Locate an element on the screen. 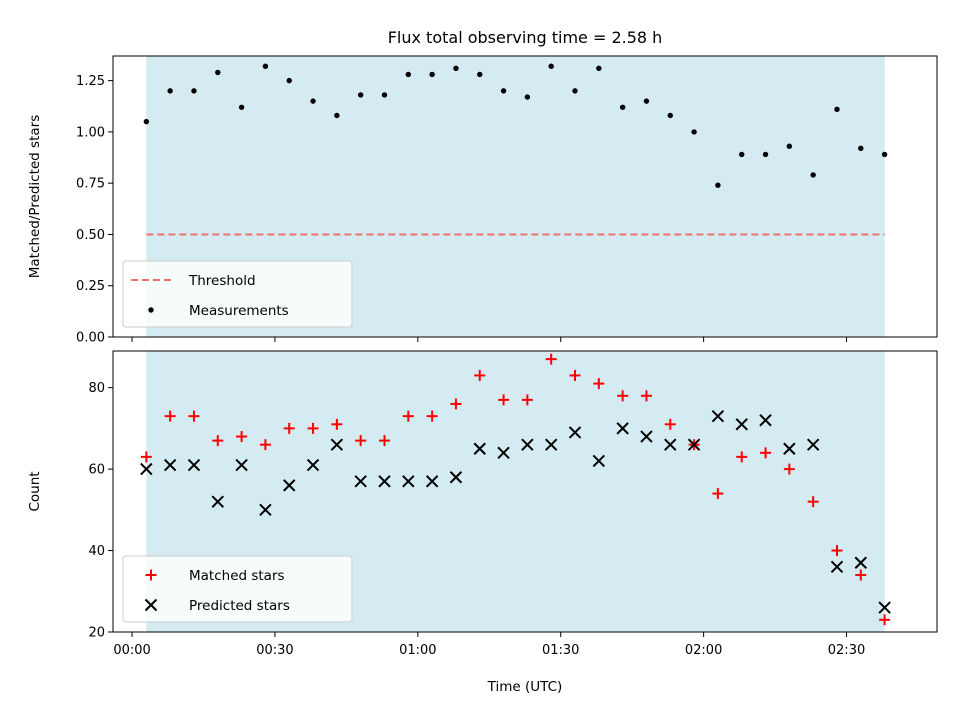 The image size is (960, 720). y-tick-label: 60 is located at coordinates (96, 470).